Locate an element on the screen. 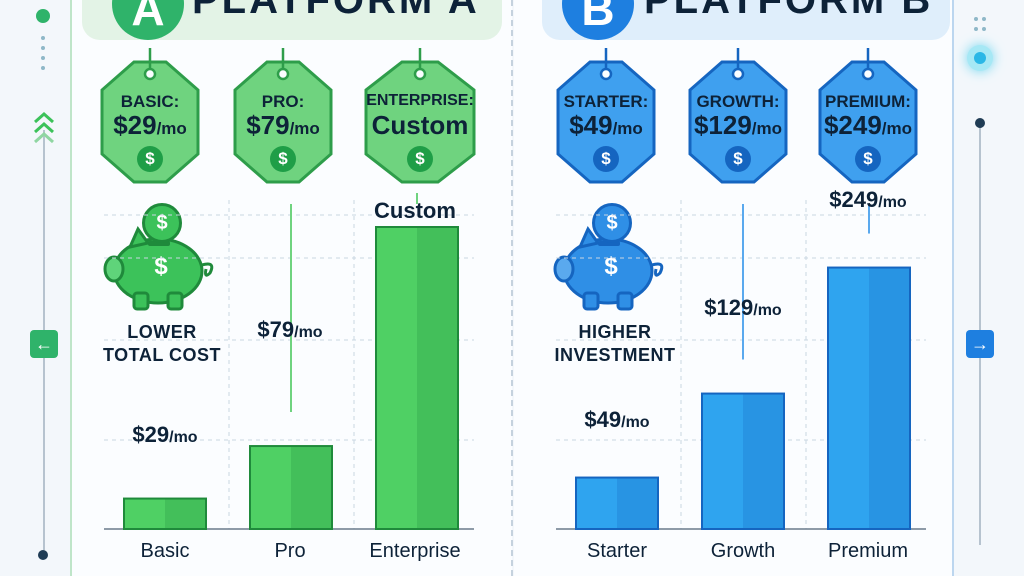 This screenshot has height=576, width=1024. piggy-bank-icon is located at coordinates (158, 268).